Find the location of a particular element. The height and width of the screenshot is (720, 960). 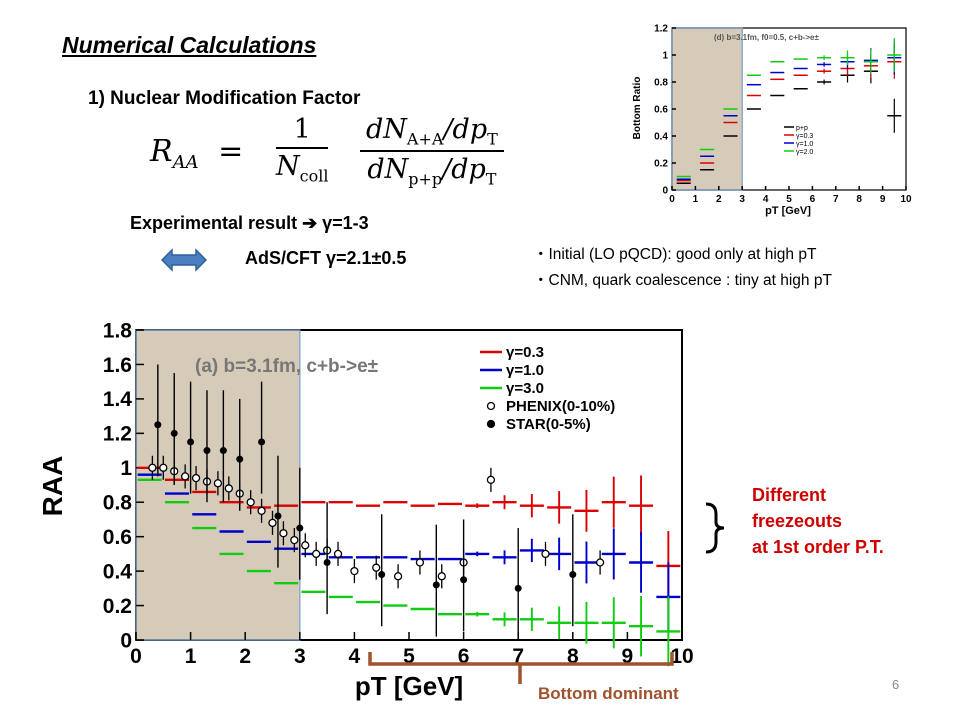

frac1-den-sub: coll is located at coordinates (314, 176).